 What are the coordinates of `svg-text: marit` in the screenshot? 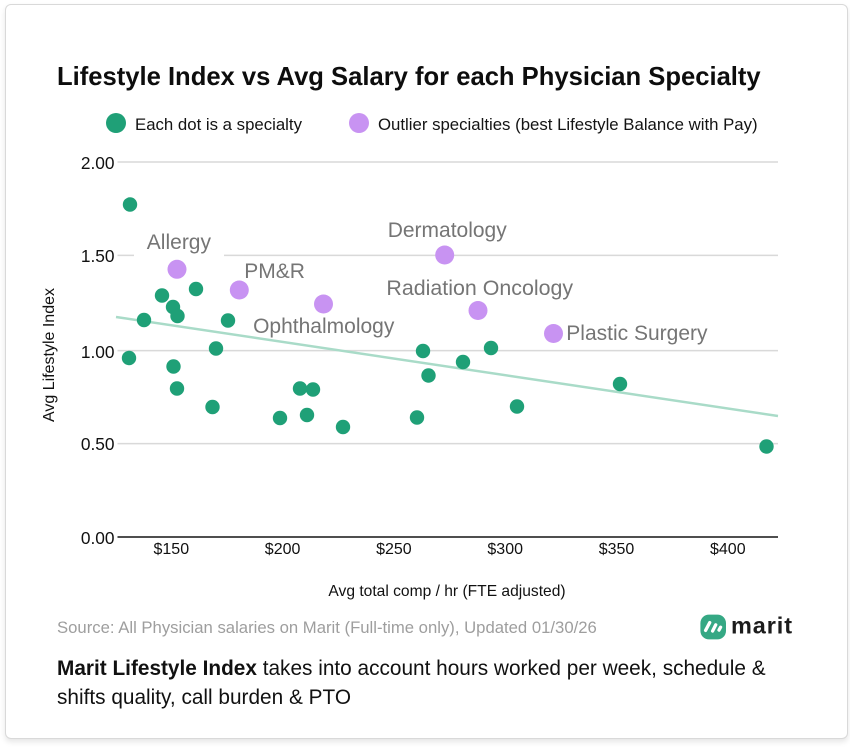 It's located at (762, 626).